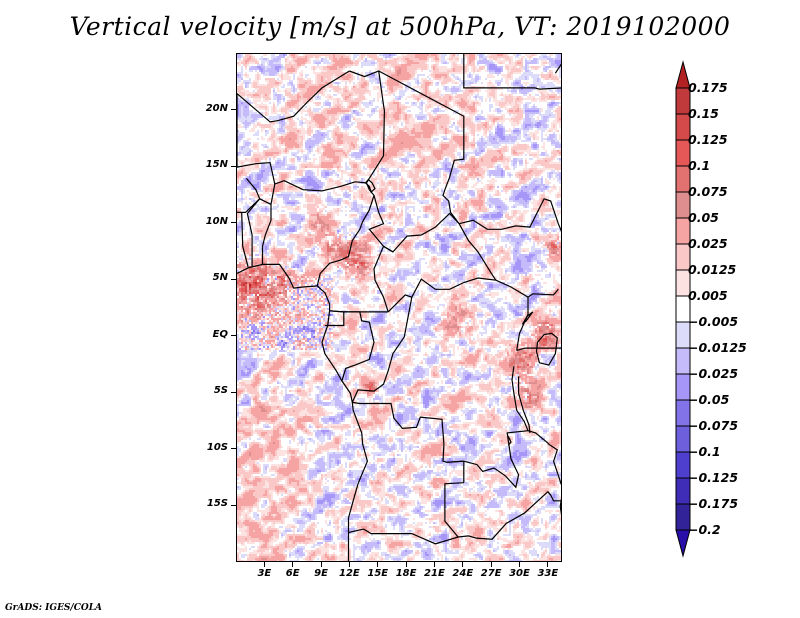 The width and height of the screenshot is (800, 618). I want to click on border-ssudan-drc-uganda, so click(527, 288).